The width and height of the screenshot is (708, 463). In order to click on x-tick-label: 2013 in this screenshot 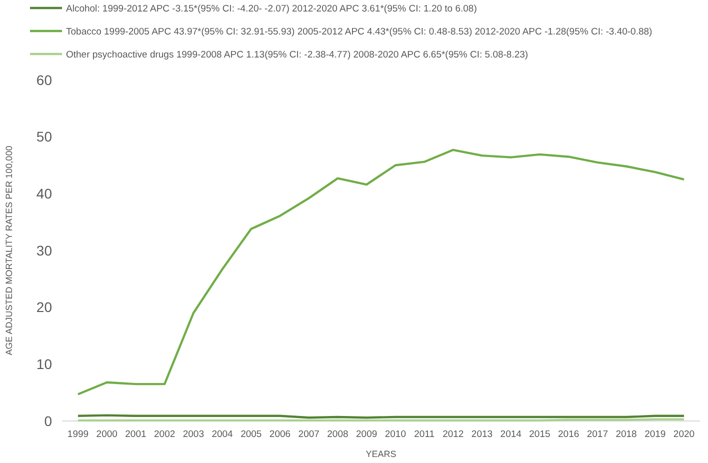, I will do `click(482, 434)`.